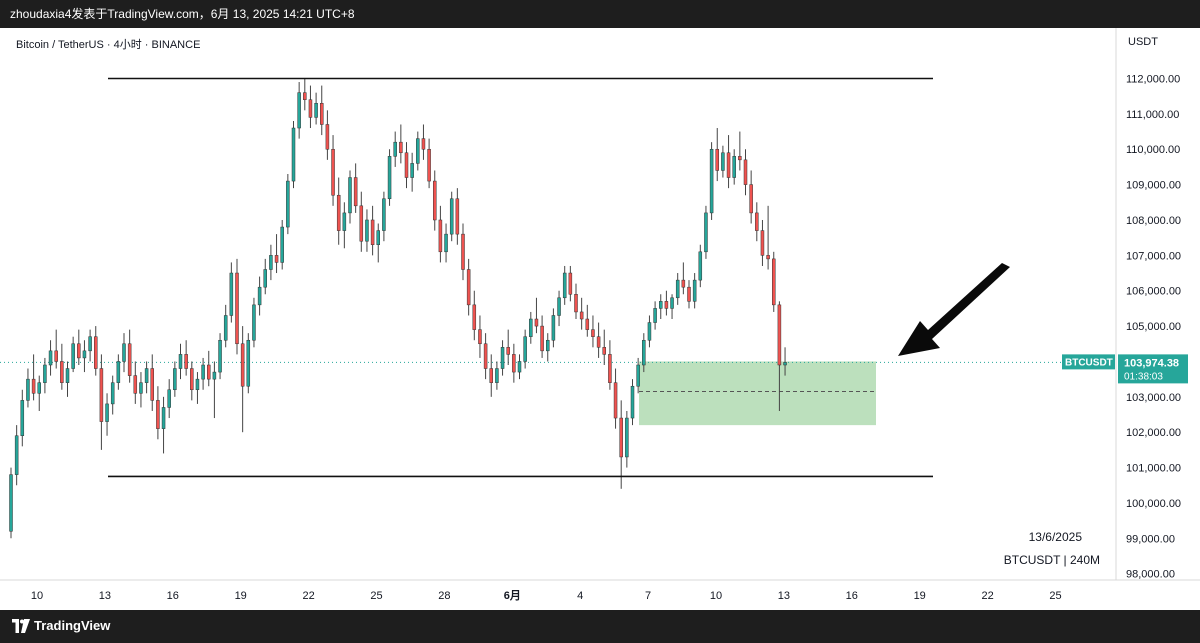  Describe the element at coordinates (1052, 560) in the screenshot. I see `annotation-symbol: BTCUSDT | 240M` at that location.